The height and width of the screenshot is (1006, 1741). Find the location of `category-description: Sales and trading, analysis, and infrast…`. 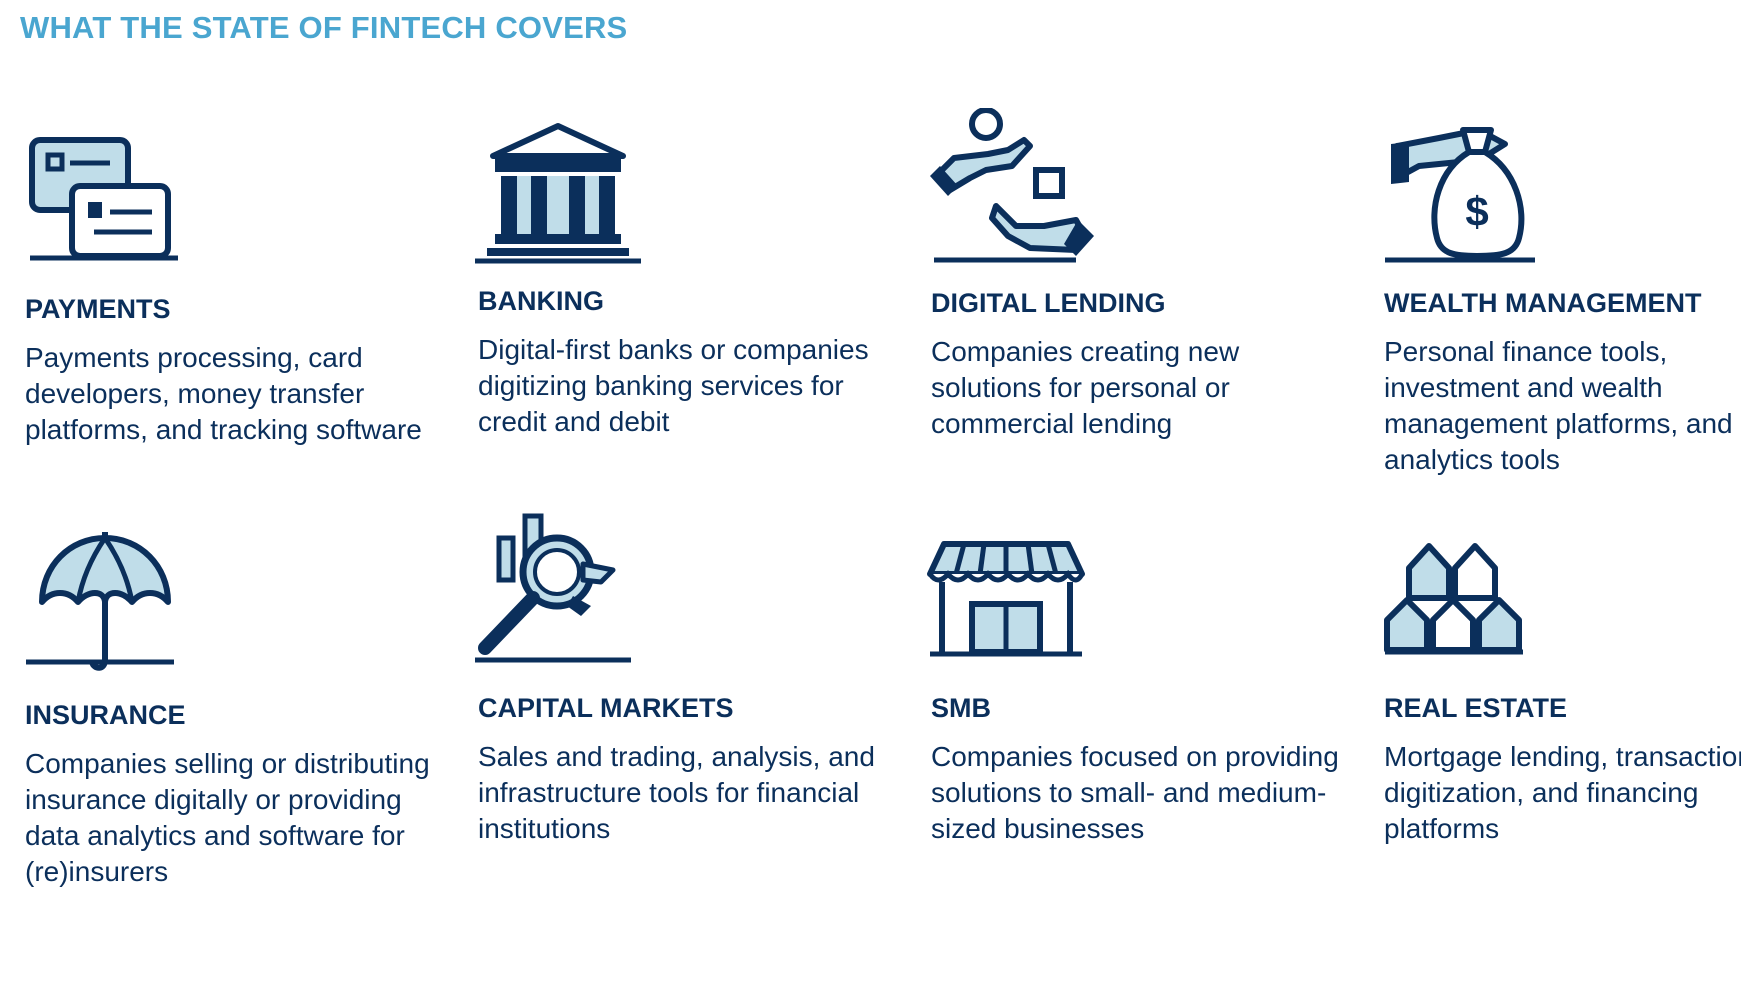

category-description: Sales and trading, analysis, and infrast… is located at coordinates (676, 792).